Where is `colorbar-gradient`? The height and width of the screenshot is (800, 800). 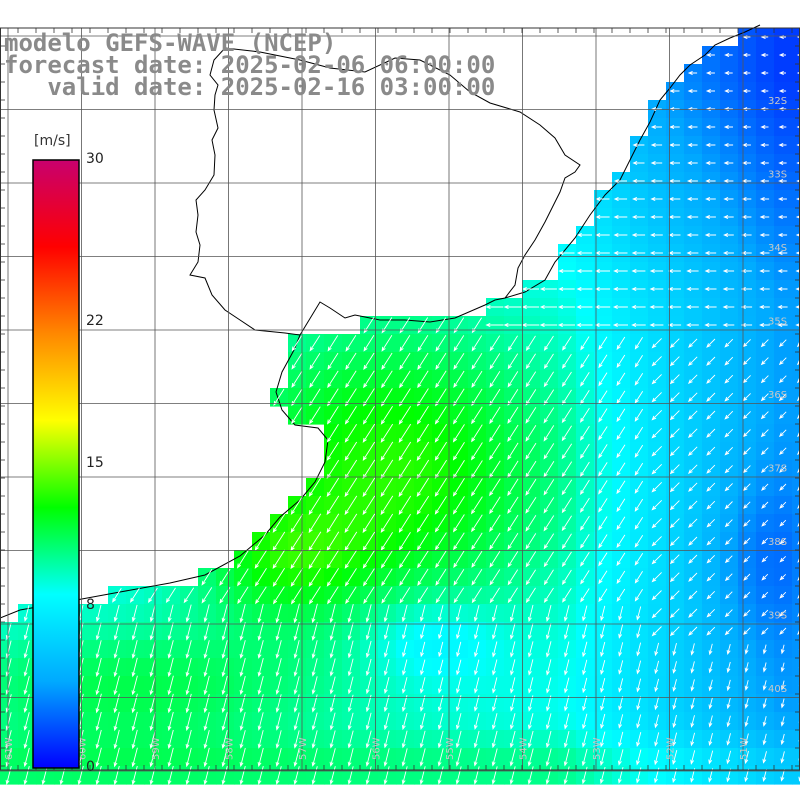
colorbar-gradient is located at coordinates (56, 464).